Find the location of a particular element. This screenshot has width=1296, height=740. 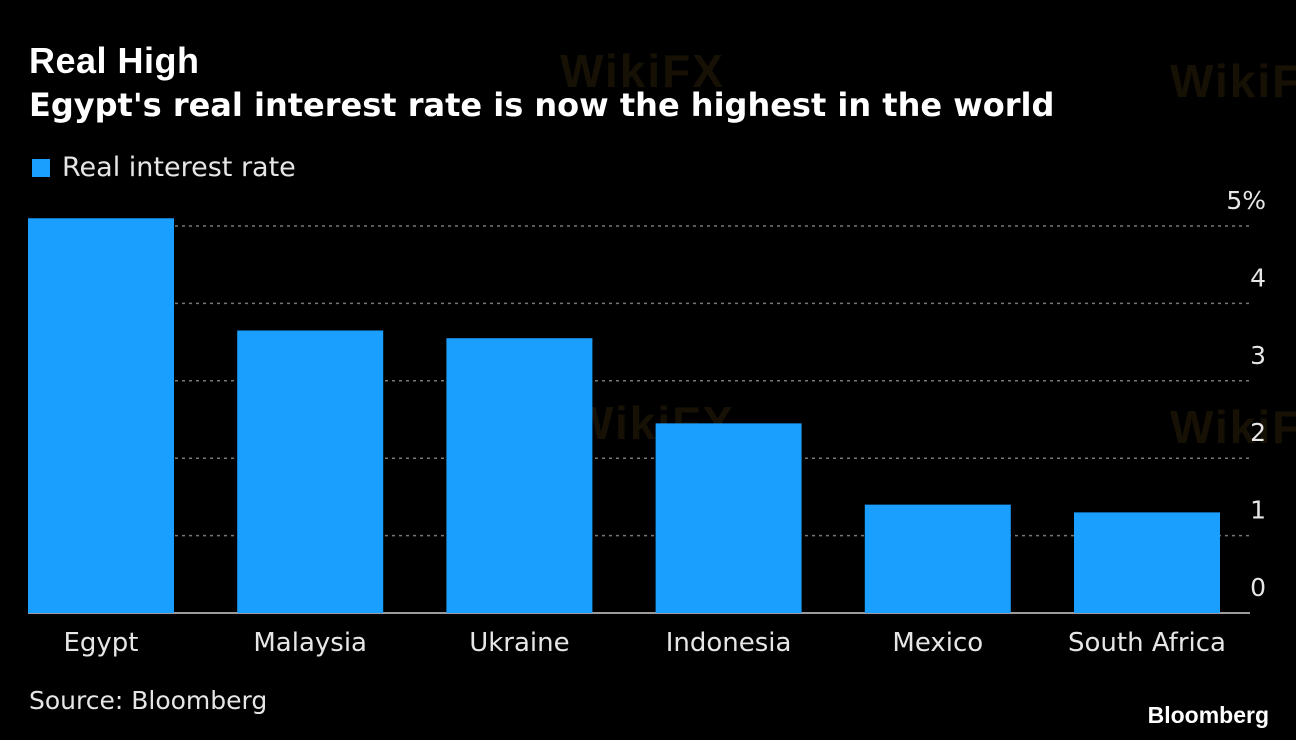

bar-indonesia is located at coordinates (728, 518).